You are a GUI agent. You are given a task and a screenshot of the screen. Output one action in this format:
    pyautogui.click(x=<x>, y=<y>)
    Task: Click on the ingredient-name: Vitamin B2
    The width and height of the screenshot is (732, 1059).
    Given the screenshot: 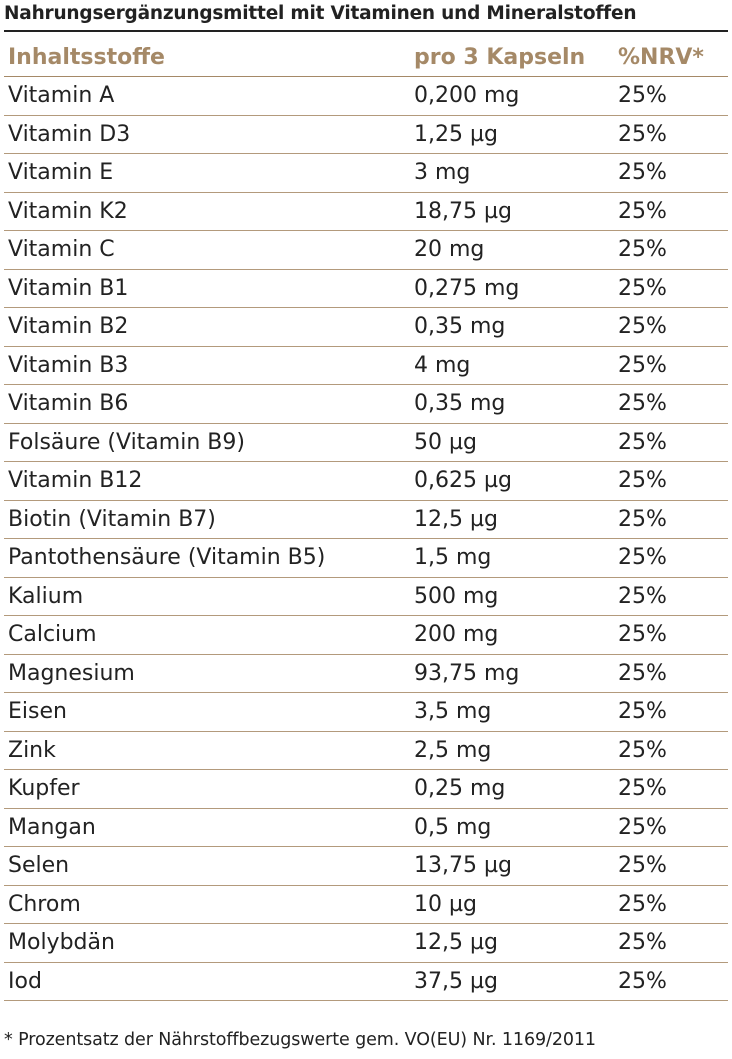 What is the action you would take?
    pyautogui.click(x=207, y=327)
    